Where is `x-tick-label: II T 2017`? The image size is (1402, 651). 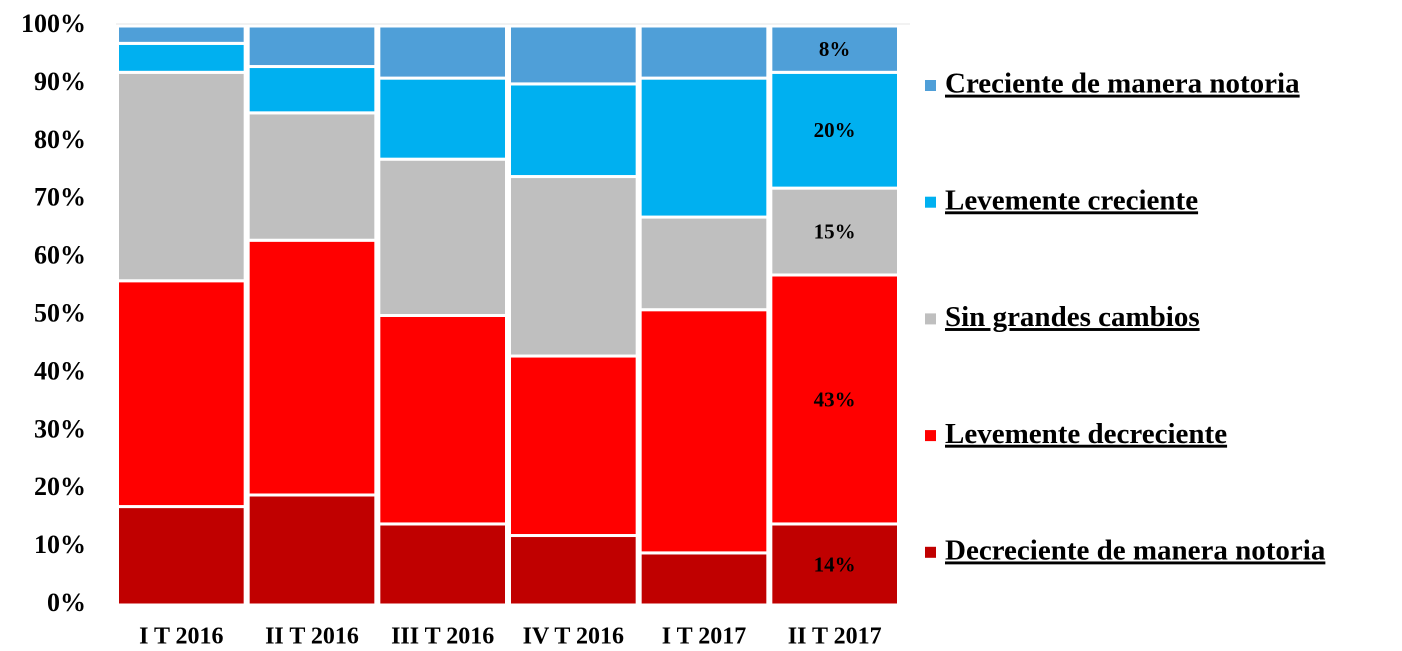 x-tick-label: II T 2017 is located at coordinates (835, 637).